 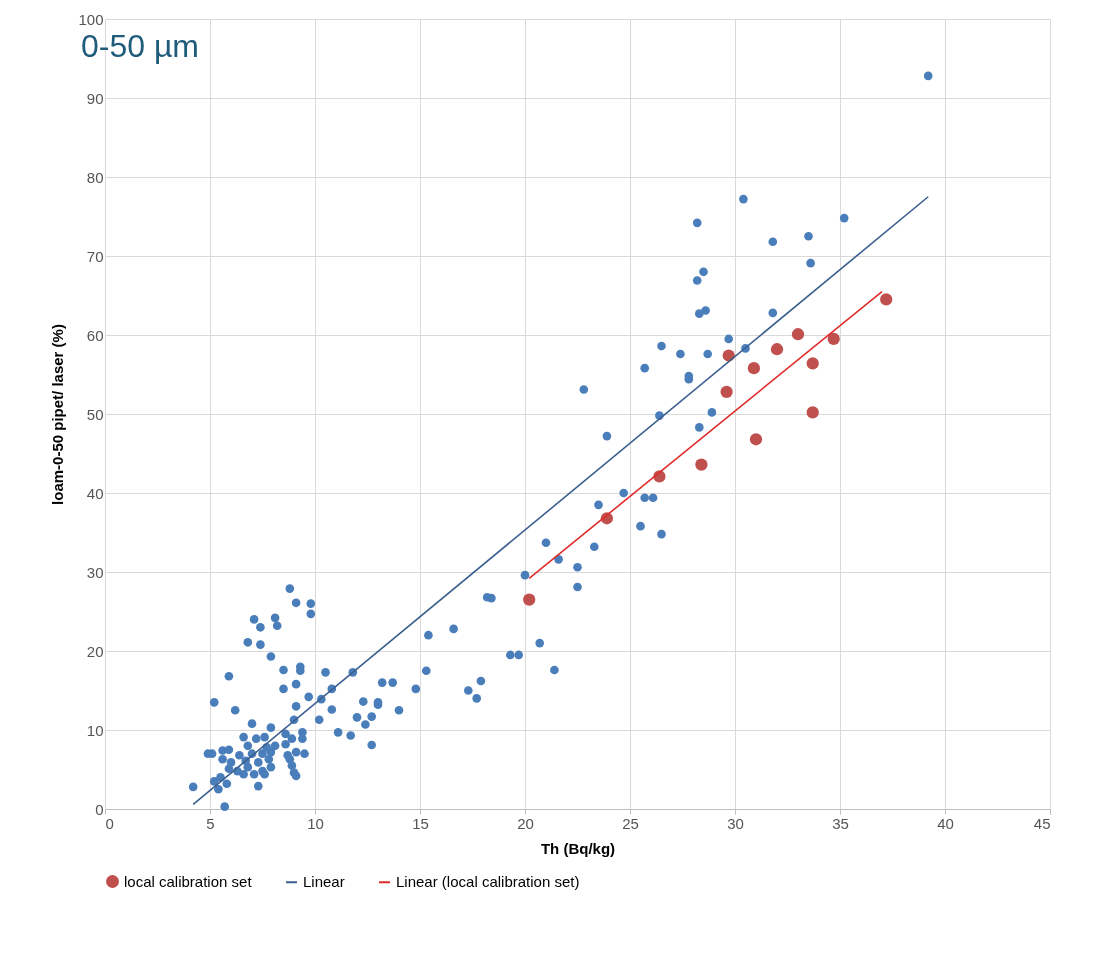 What do you see at coordinates (525, 823) in the screenshot?
I see `x-tick-label: 20` at bounding box center [525, 823].